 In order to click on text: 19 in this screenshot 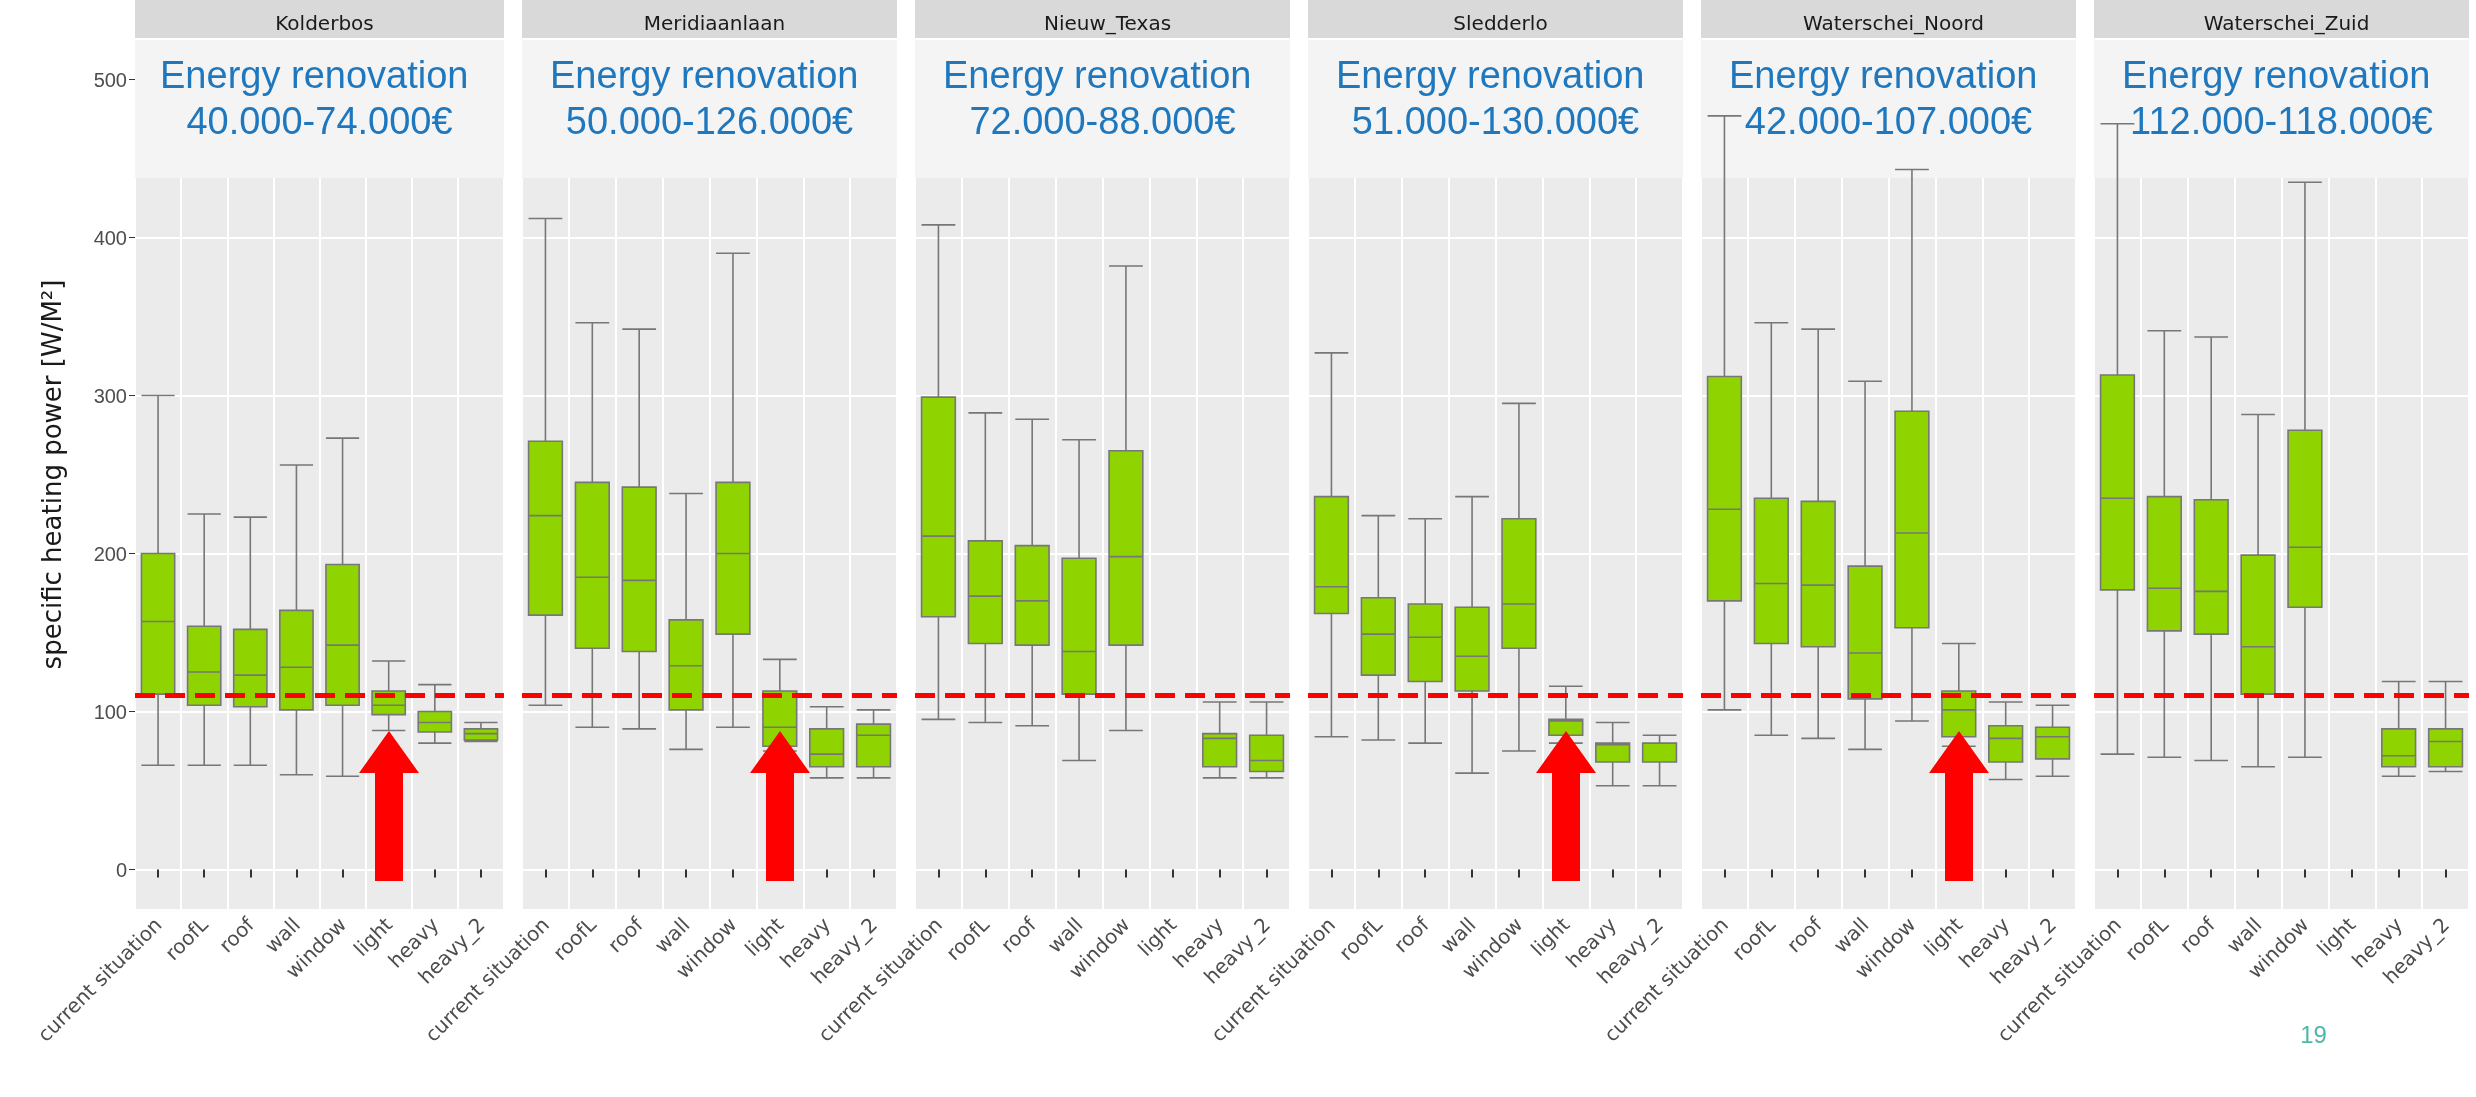, I will do `click(2313, 1034)`.